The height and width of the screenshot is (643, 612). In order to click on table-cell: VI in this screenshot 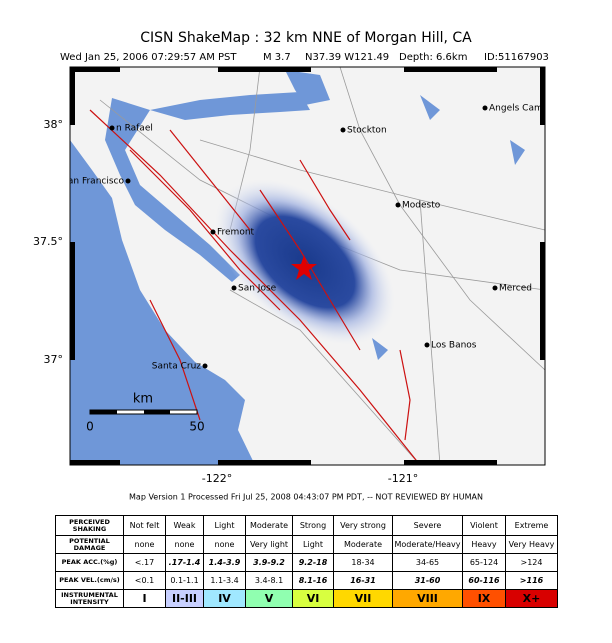, I will do `click(313, 598)`.